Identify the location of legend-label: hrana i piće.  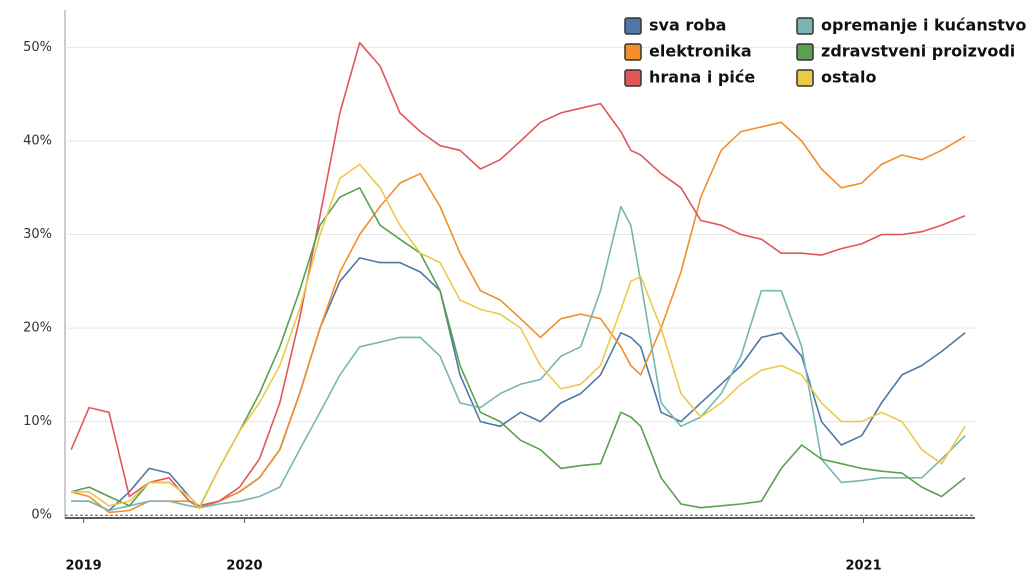
(702, 77).